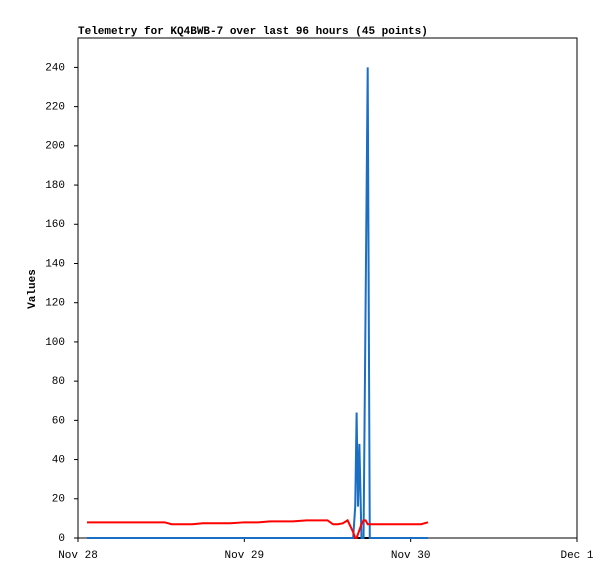  Describe the element at coordinates (33, 289) in the screenshot. I see `y-axis-label: Values` at that location.